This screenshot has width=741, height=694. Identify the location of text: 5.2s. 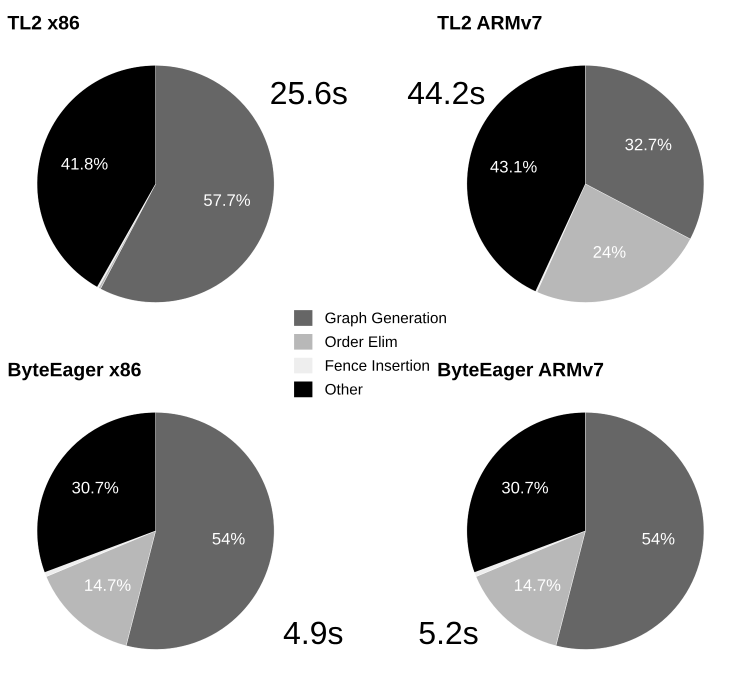
(449, 633).